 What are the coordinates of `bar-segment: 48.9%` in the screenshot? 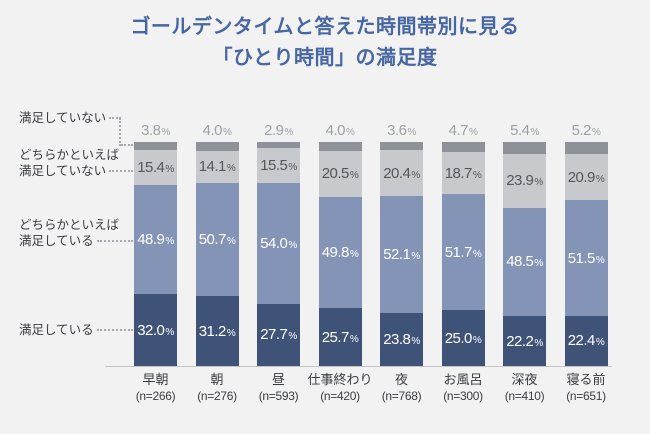 It's located at (155, 239).